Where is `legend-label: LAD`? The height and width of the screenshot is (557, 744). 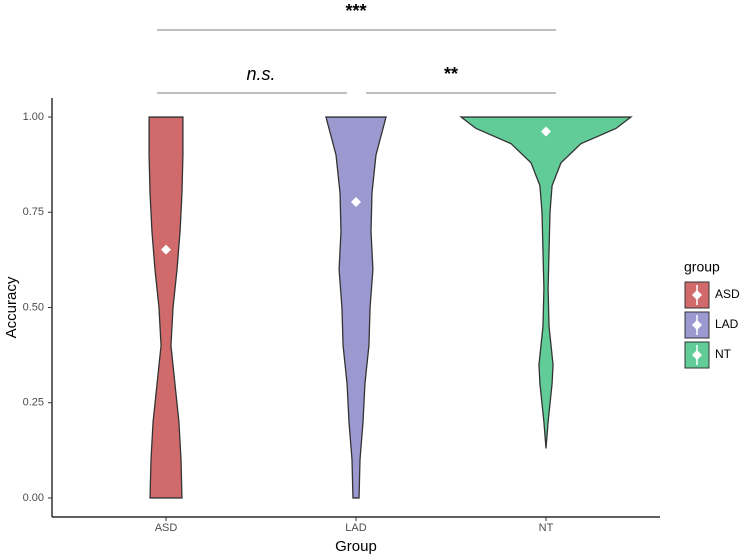 legend-label: LAD is located at coordinates (727, 324).